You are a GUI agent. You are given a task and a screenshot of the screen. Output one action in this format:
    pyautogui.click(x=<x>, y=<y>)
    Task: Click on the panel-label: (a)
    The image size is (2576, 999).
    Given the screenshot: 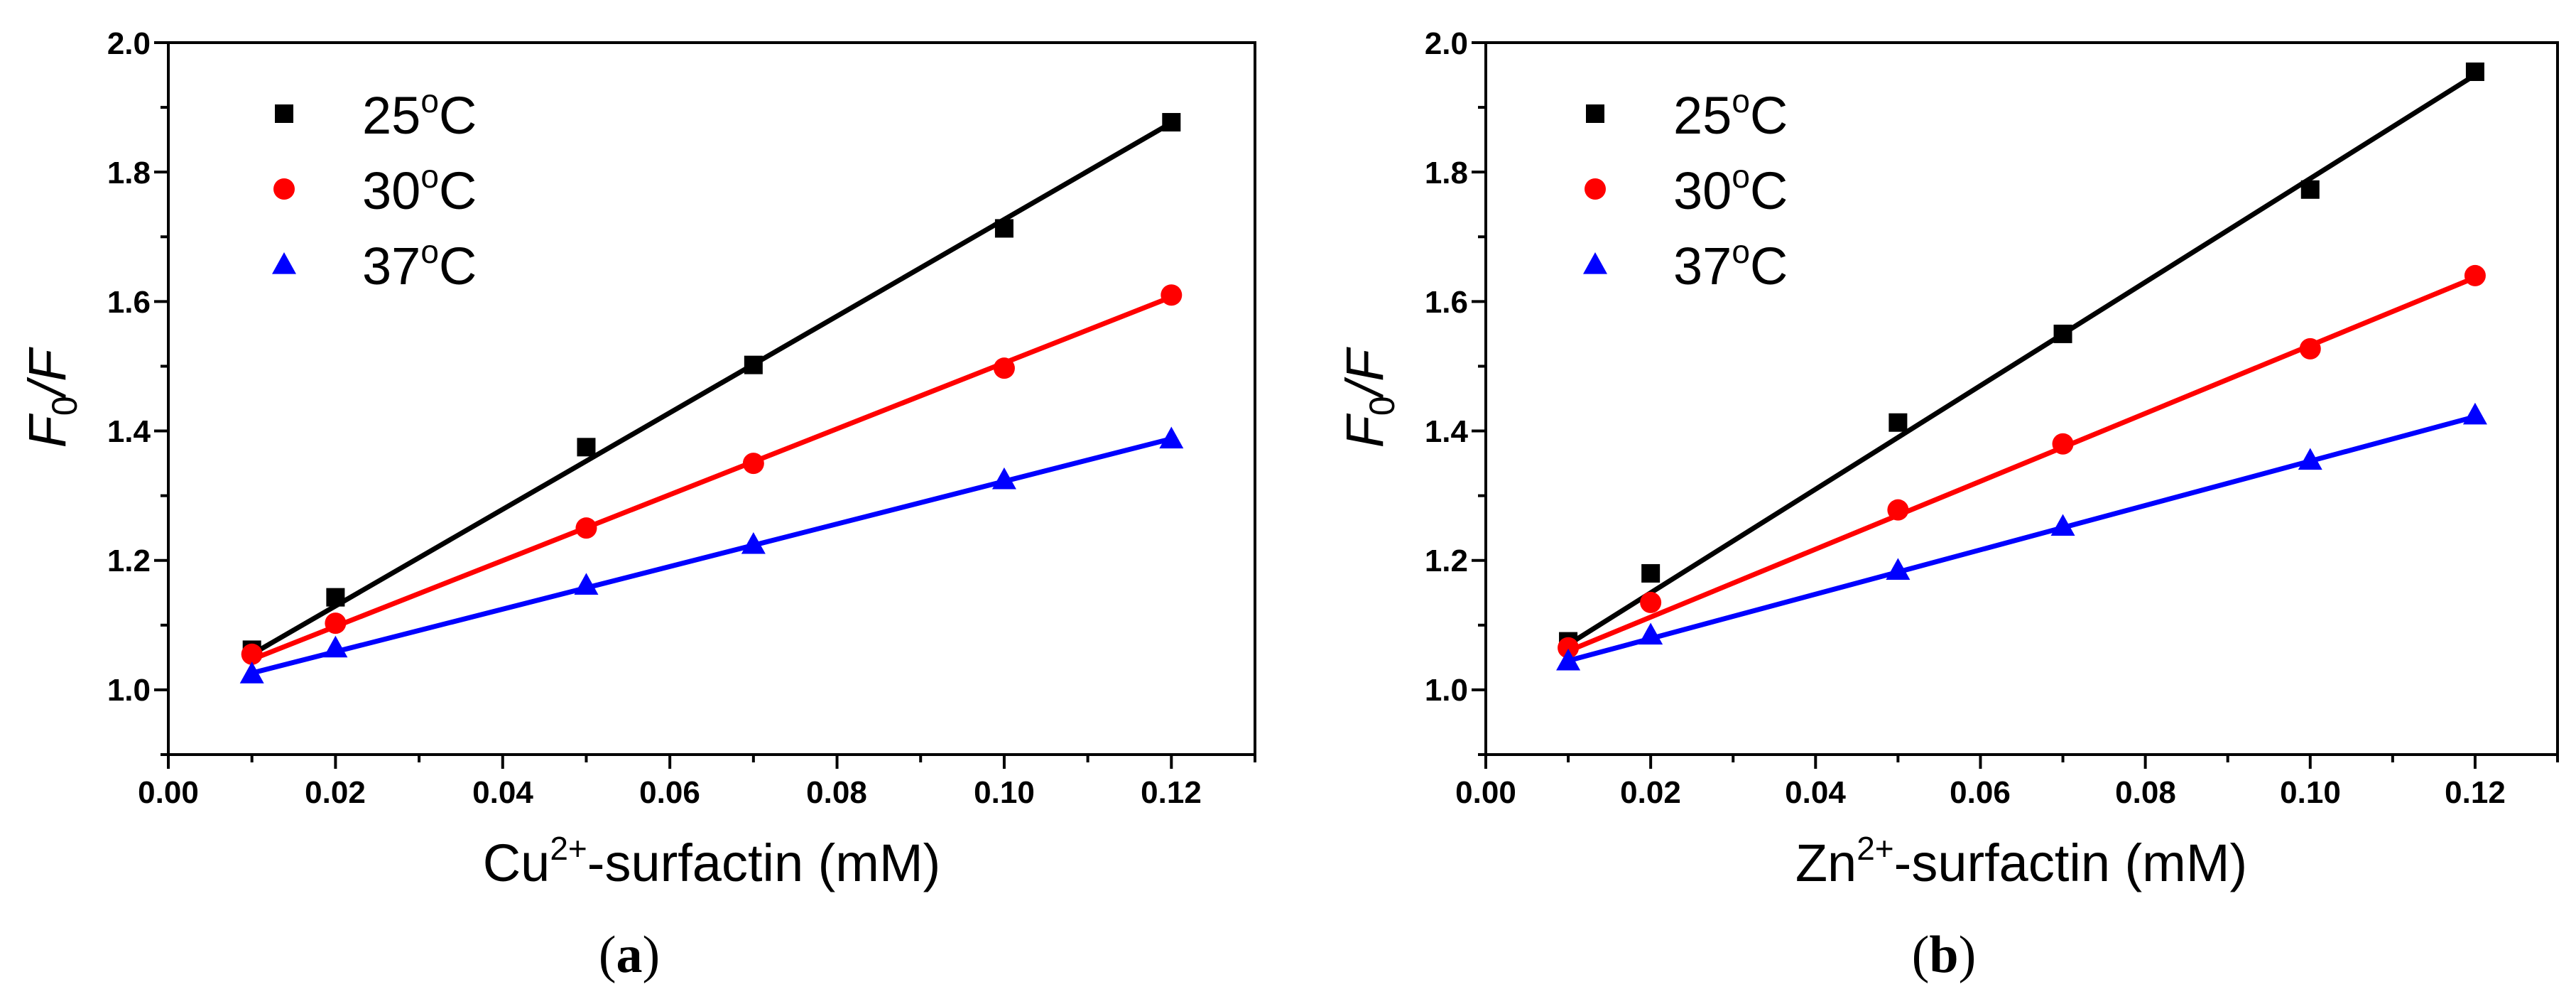 What is the action you would take?
    pyautogui.click(x=629, y=955)
    